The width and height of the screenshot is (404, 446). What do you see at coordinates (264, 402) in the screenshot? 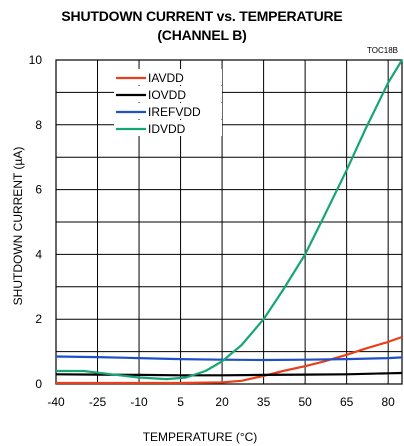
I see `x-tick-label-5: 35` at bounding box center [264, 402].